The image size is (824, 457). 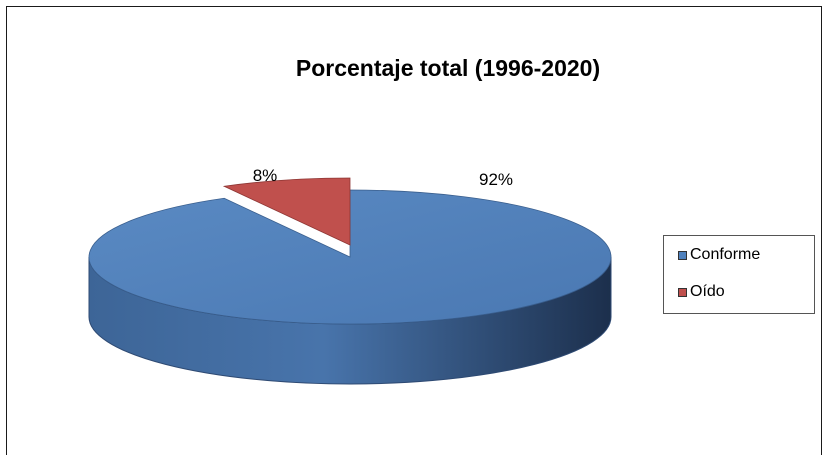 What do you see at coordinates (448, 68) in the screenshot?
I see `chart-title: Porcentaje total (1996-2020)` at bounding box center [448, 68].